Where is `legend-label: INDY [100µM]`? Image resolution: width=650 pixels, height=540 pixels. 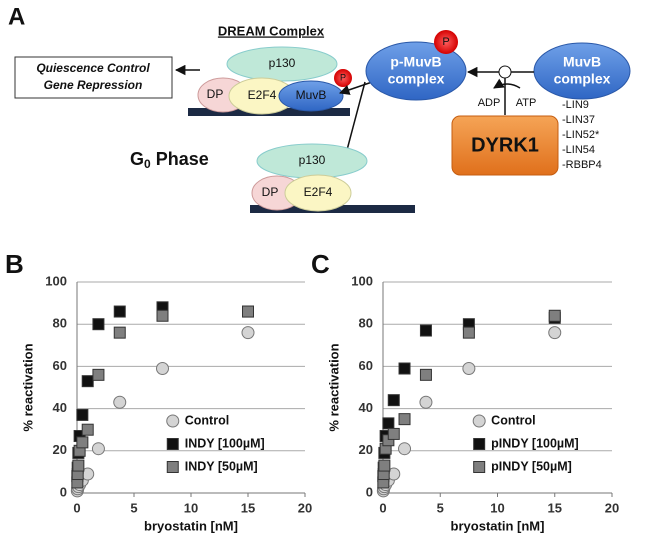
legend-label: INDY [100µM] is located at coordinates (225, 443).